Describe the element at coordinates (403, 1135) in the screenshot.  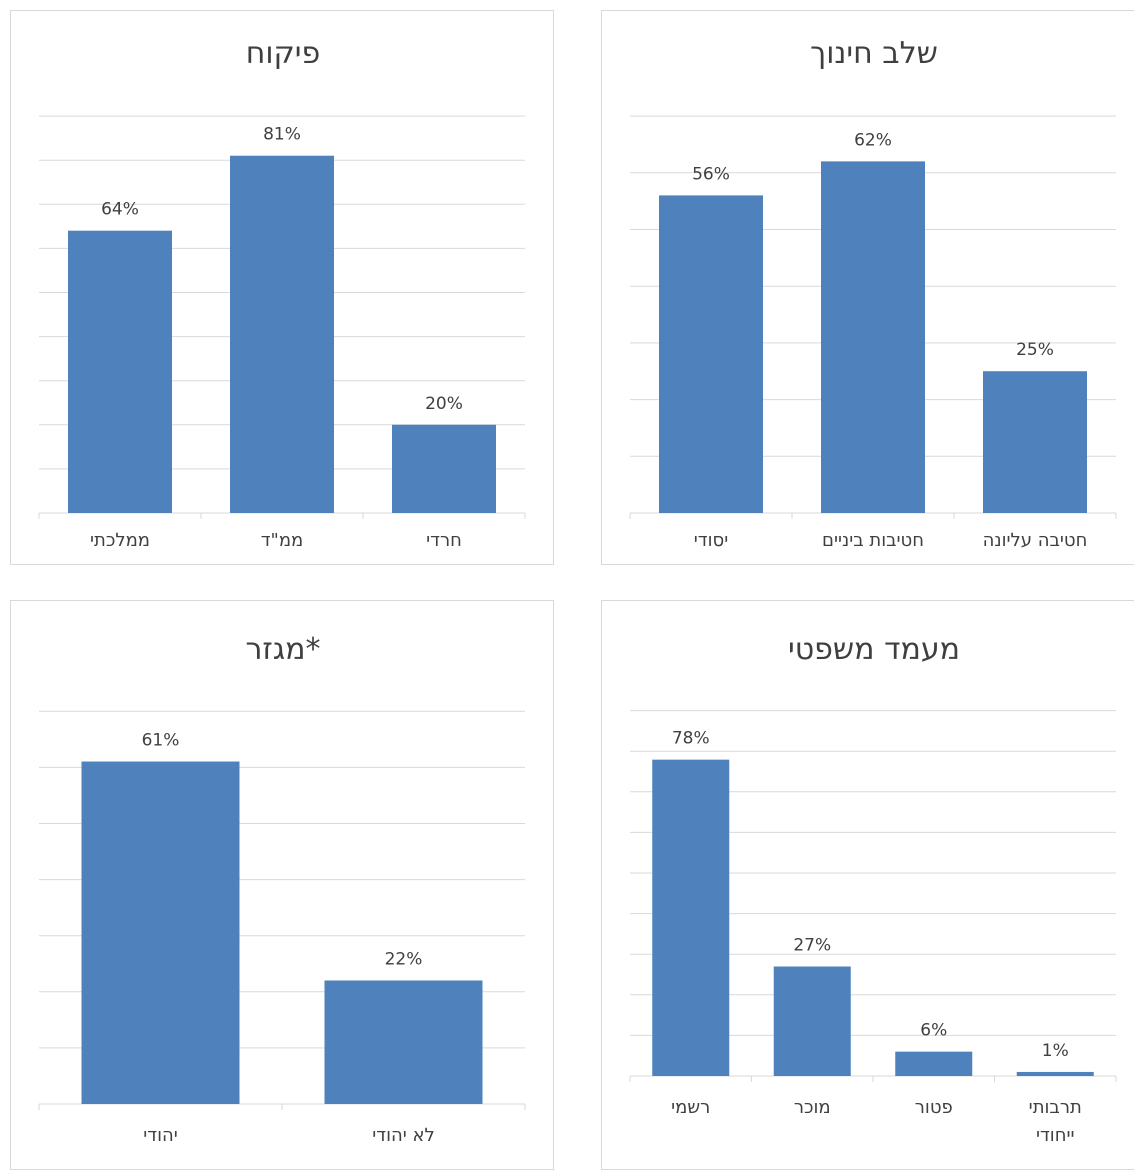
I see `category-label: לא יהודי` at that location.